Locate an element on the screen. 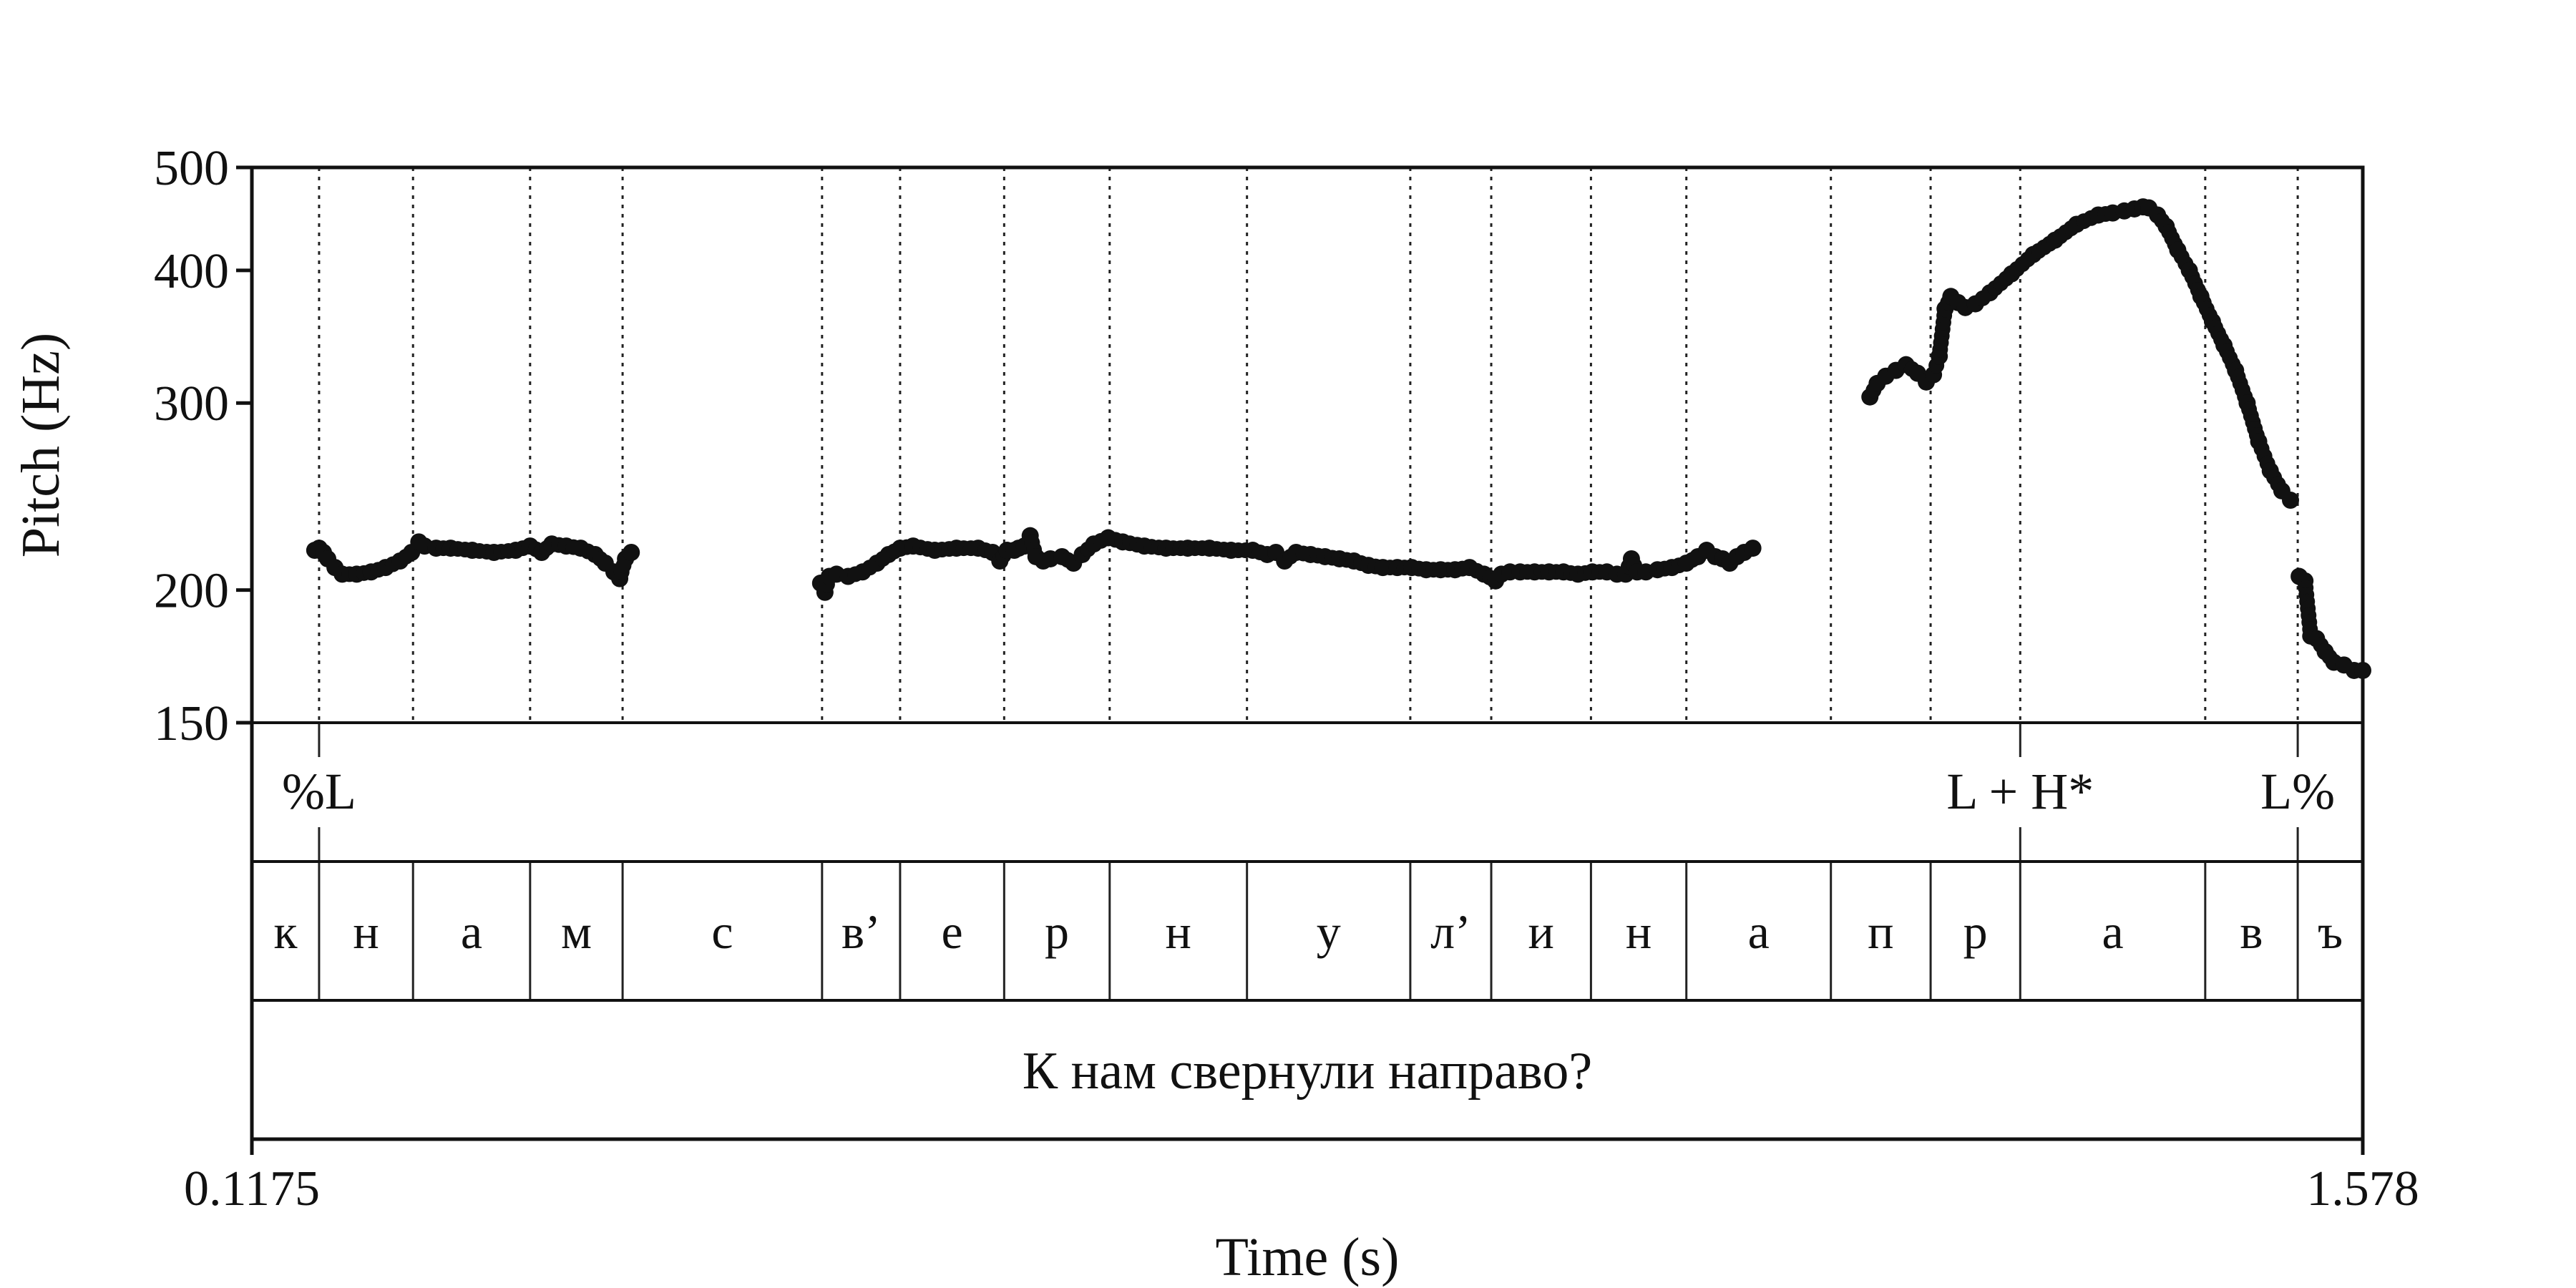 This screenshot has width=2576, height=1288. annotation-tiers: %L L + H* L%к н а м с в’ е р н у л’ и н а п р а в ъ is located at coordinates (1308, 861).